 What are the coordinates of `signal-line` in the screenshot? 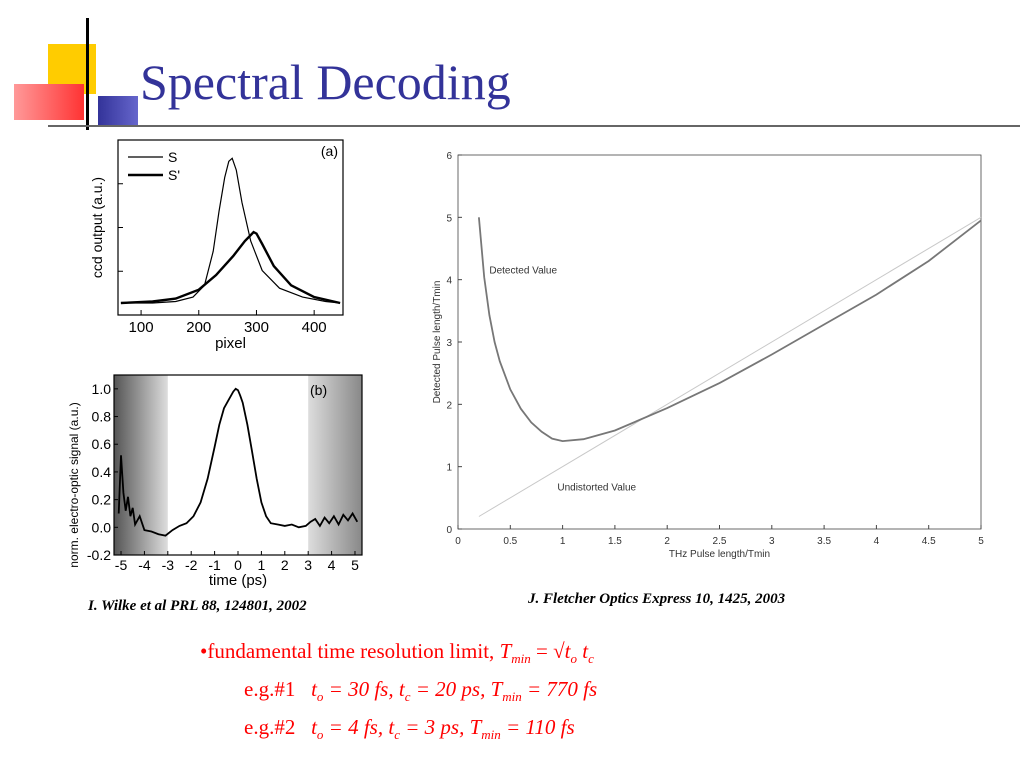 It's located at (238, 462).